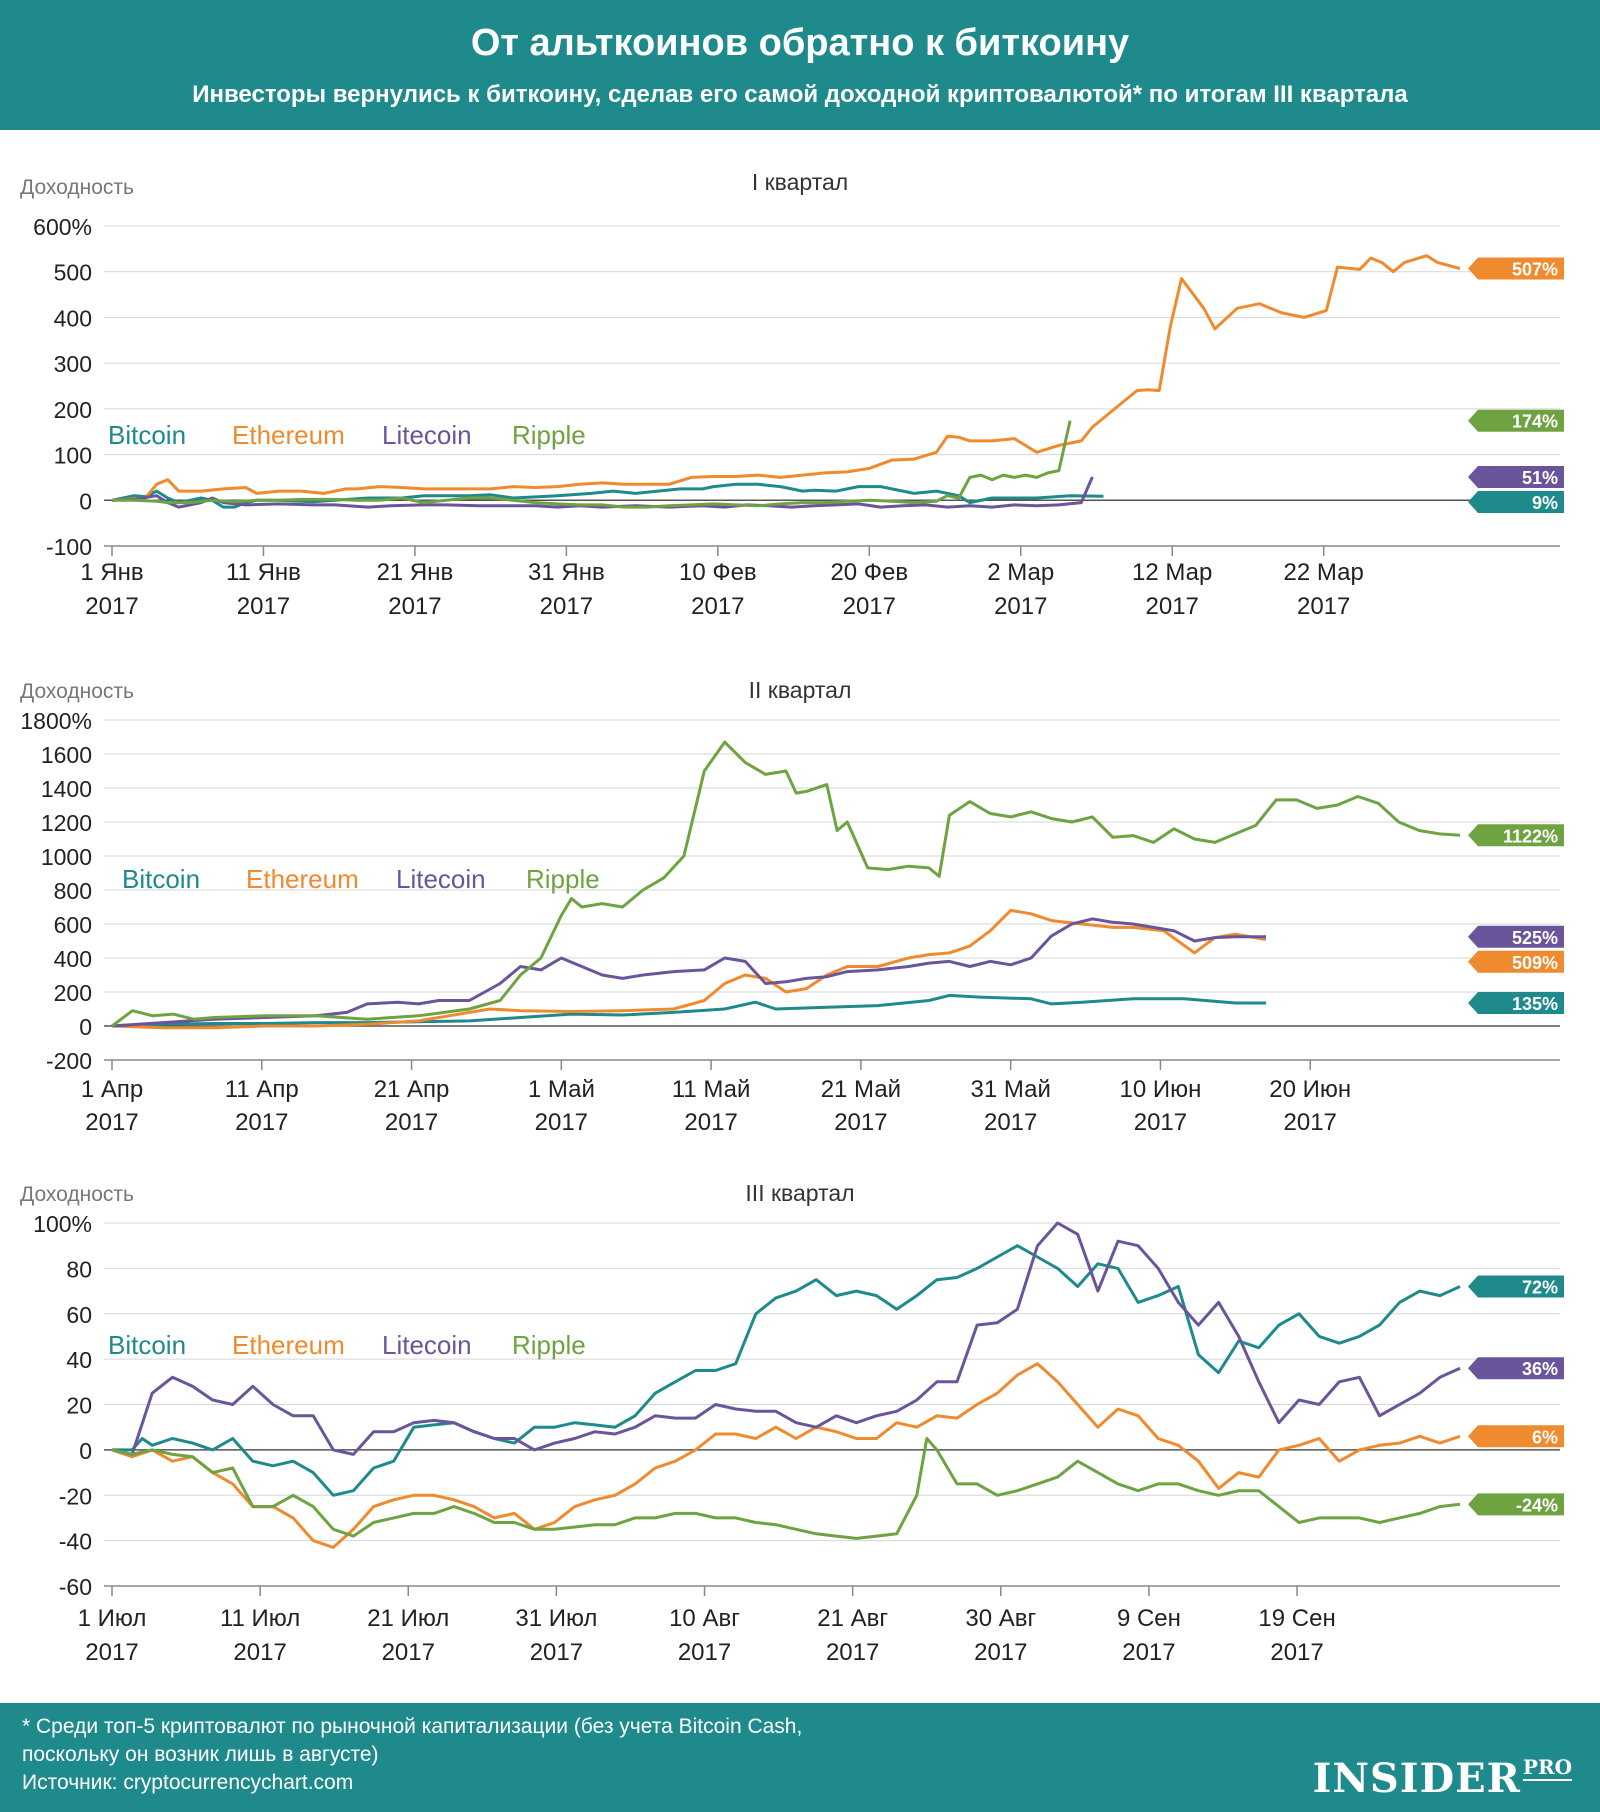 This screenshot has width=1600, height=1812. What do you see at coordinates (1161, 1089) in the screenshot?
I see `x-tick-label: 10 Июн` at bounding box center [1161, 1089].